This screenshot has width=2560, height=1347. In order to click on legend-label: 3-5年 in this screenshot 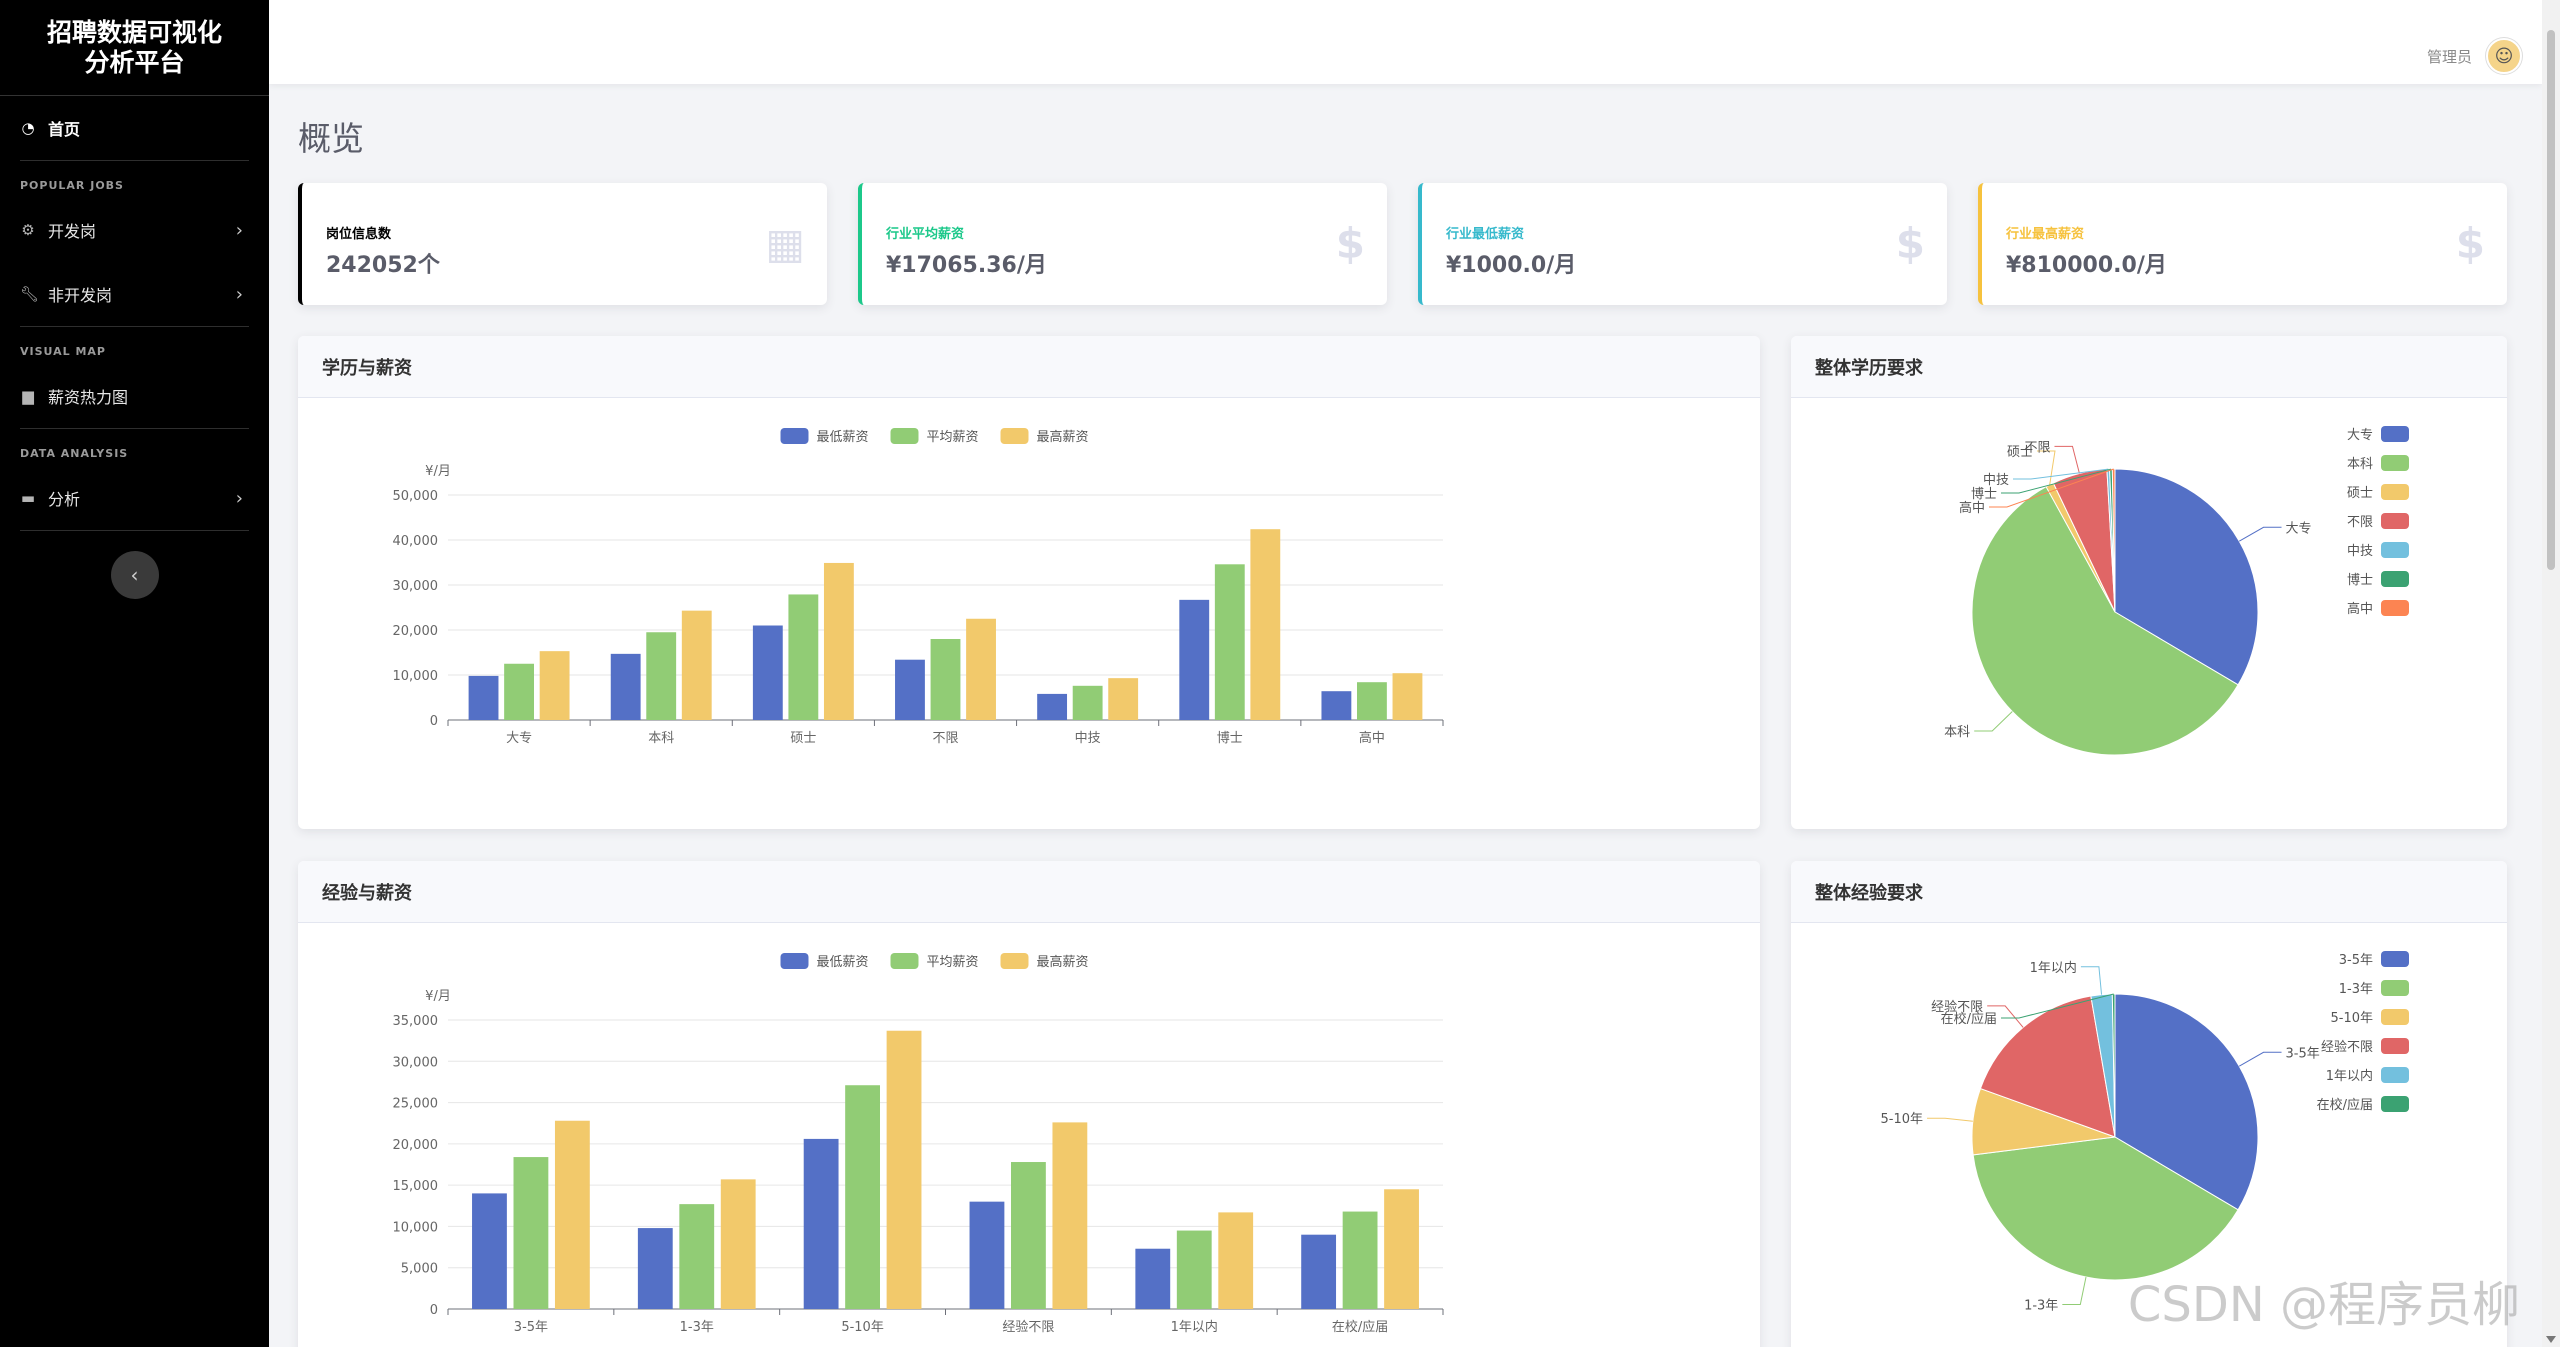, I will do `click(2356, 960)`.